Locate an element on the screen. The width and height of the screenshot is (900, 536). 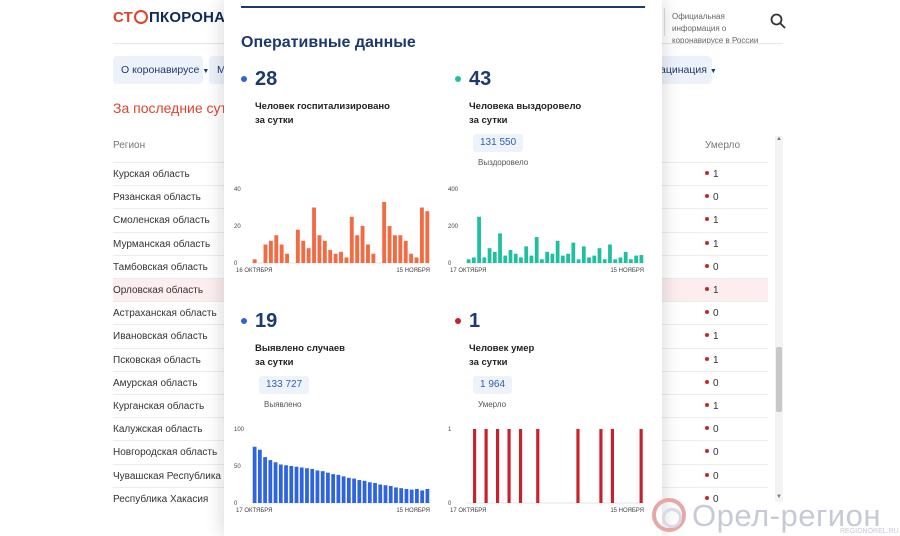
column-header-region: Регион is located at coordinates (129, 145).